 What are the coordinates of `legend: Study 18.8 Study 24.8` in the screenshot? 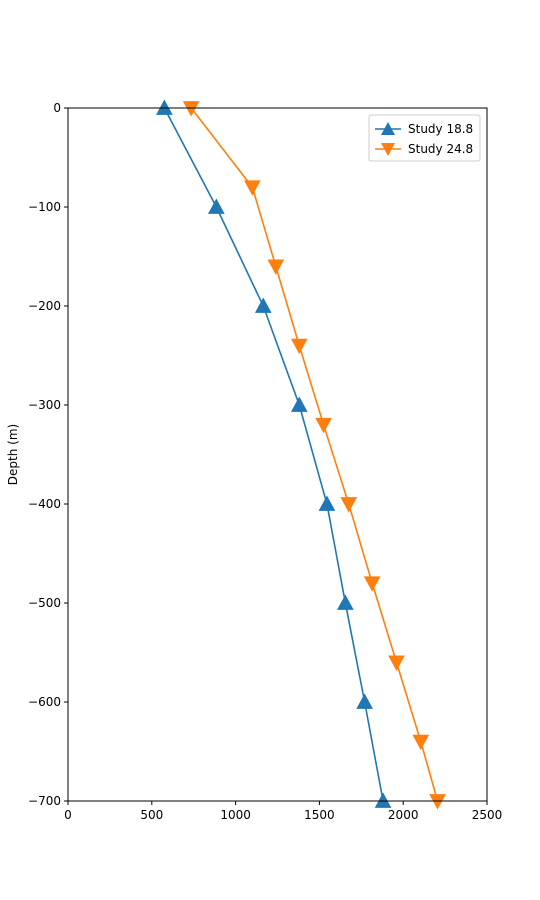 It's located at (424, 138).